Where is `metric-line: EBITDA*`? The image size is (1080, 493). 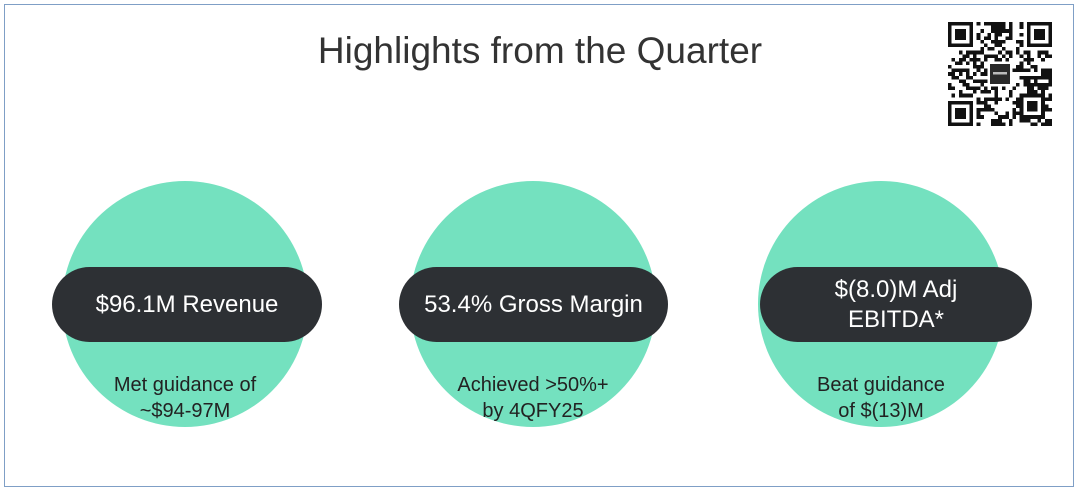
metric-line: EBITDA* is located at coordinates (896, 319).